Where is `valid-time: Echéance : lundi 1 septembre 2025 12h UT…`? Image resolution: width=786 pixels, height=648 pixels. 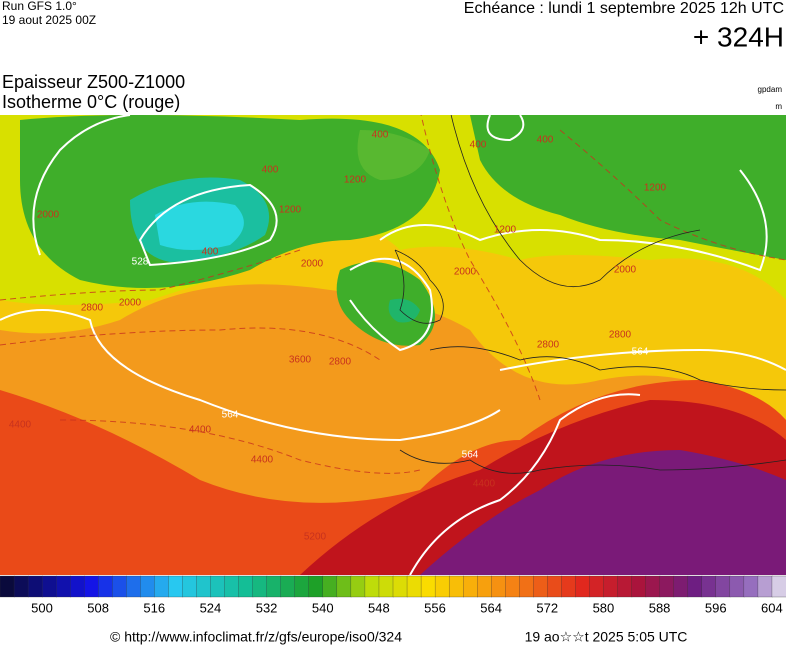 valid-time: Echéance : lundi 1 septembre 2025 12h UT… is located at coordinates (624, 8).